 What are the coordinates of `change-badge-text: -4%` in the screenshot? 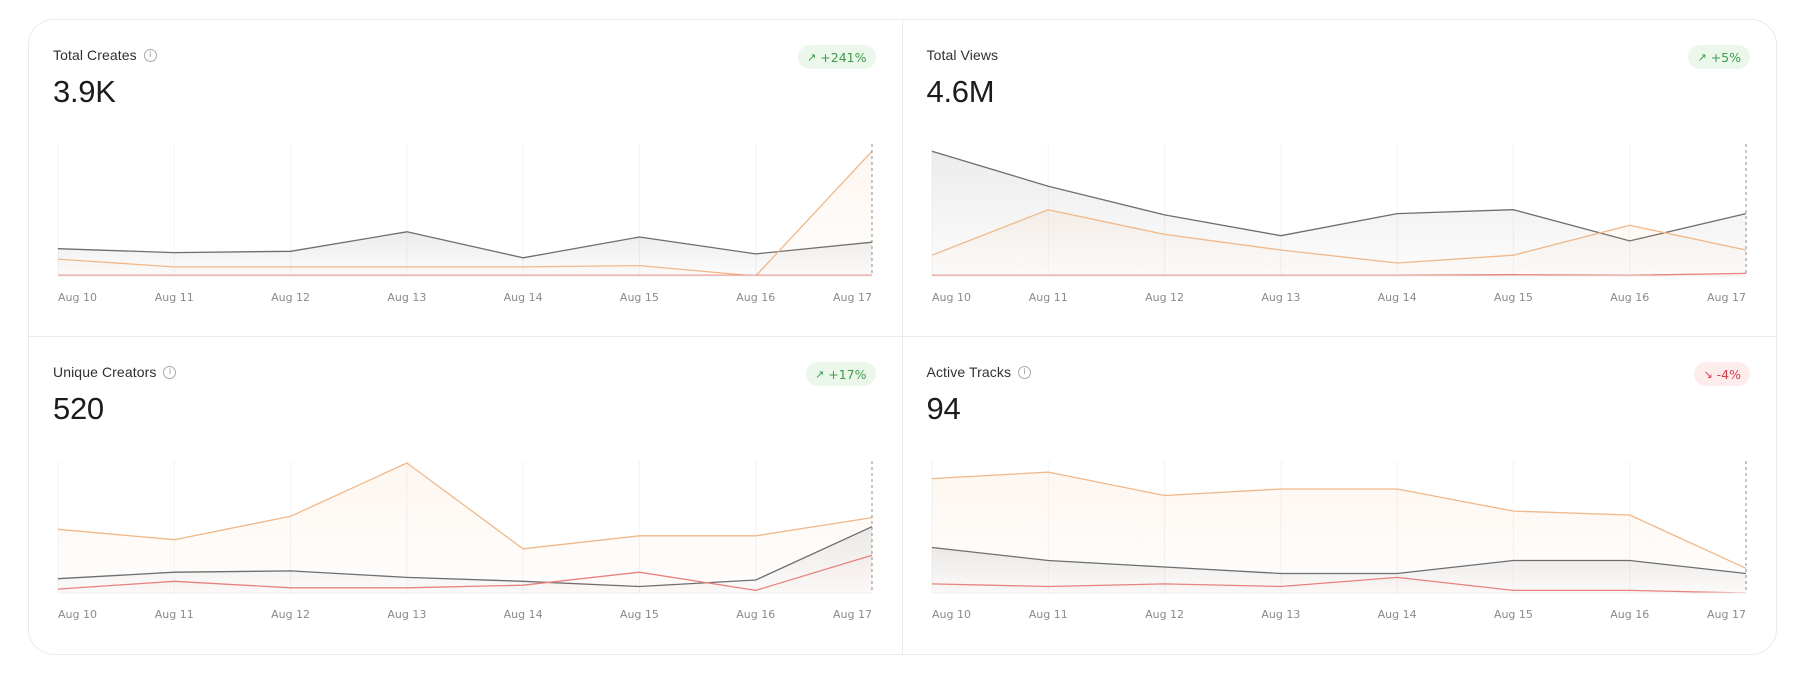 It's located at (1728, 374).